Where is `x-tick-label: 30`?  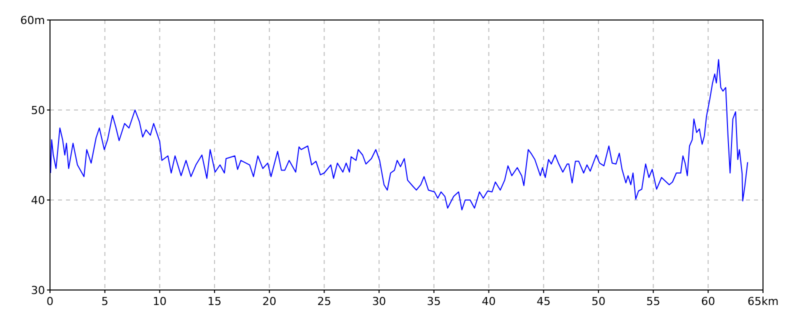
x-tick-label: 30 is located at coordinates (379, 301).